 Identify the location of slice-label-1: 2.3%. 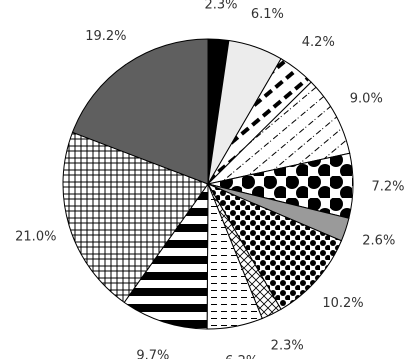
(220, 6).